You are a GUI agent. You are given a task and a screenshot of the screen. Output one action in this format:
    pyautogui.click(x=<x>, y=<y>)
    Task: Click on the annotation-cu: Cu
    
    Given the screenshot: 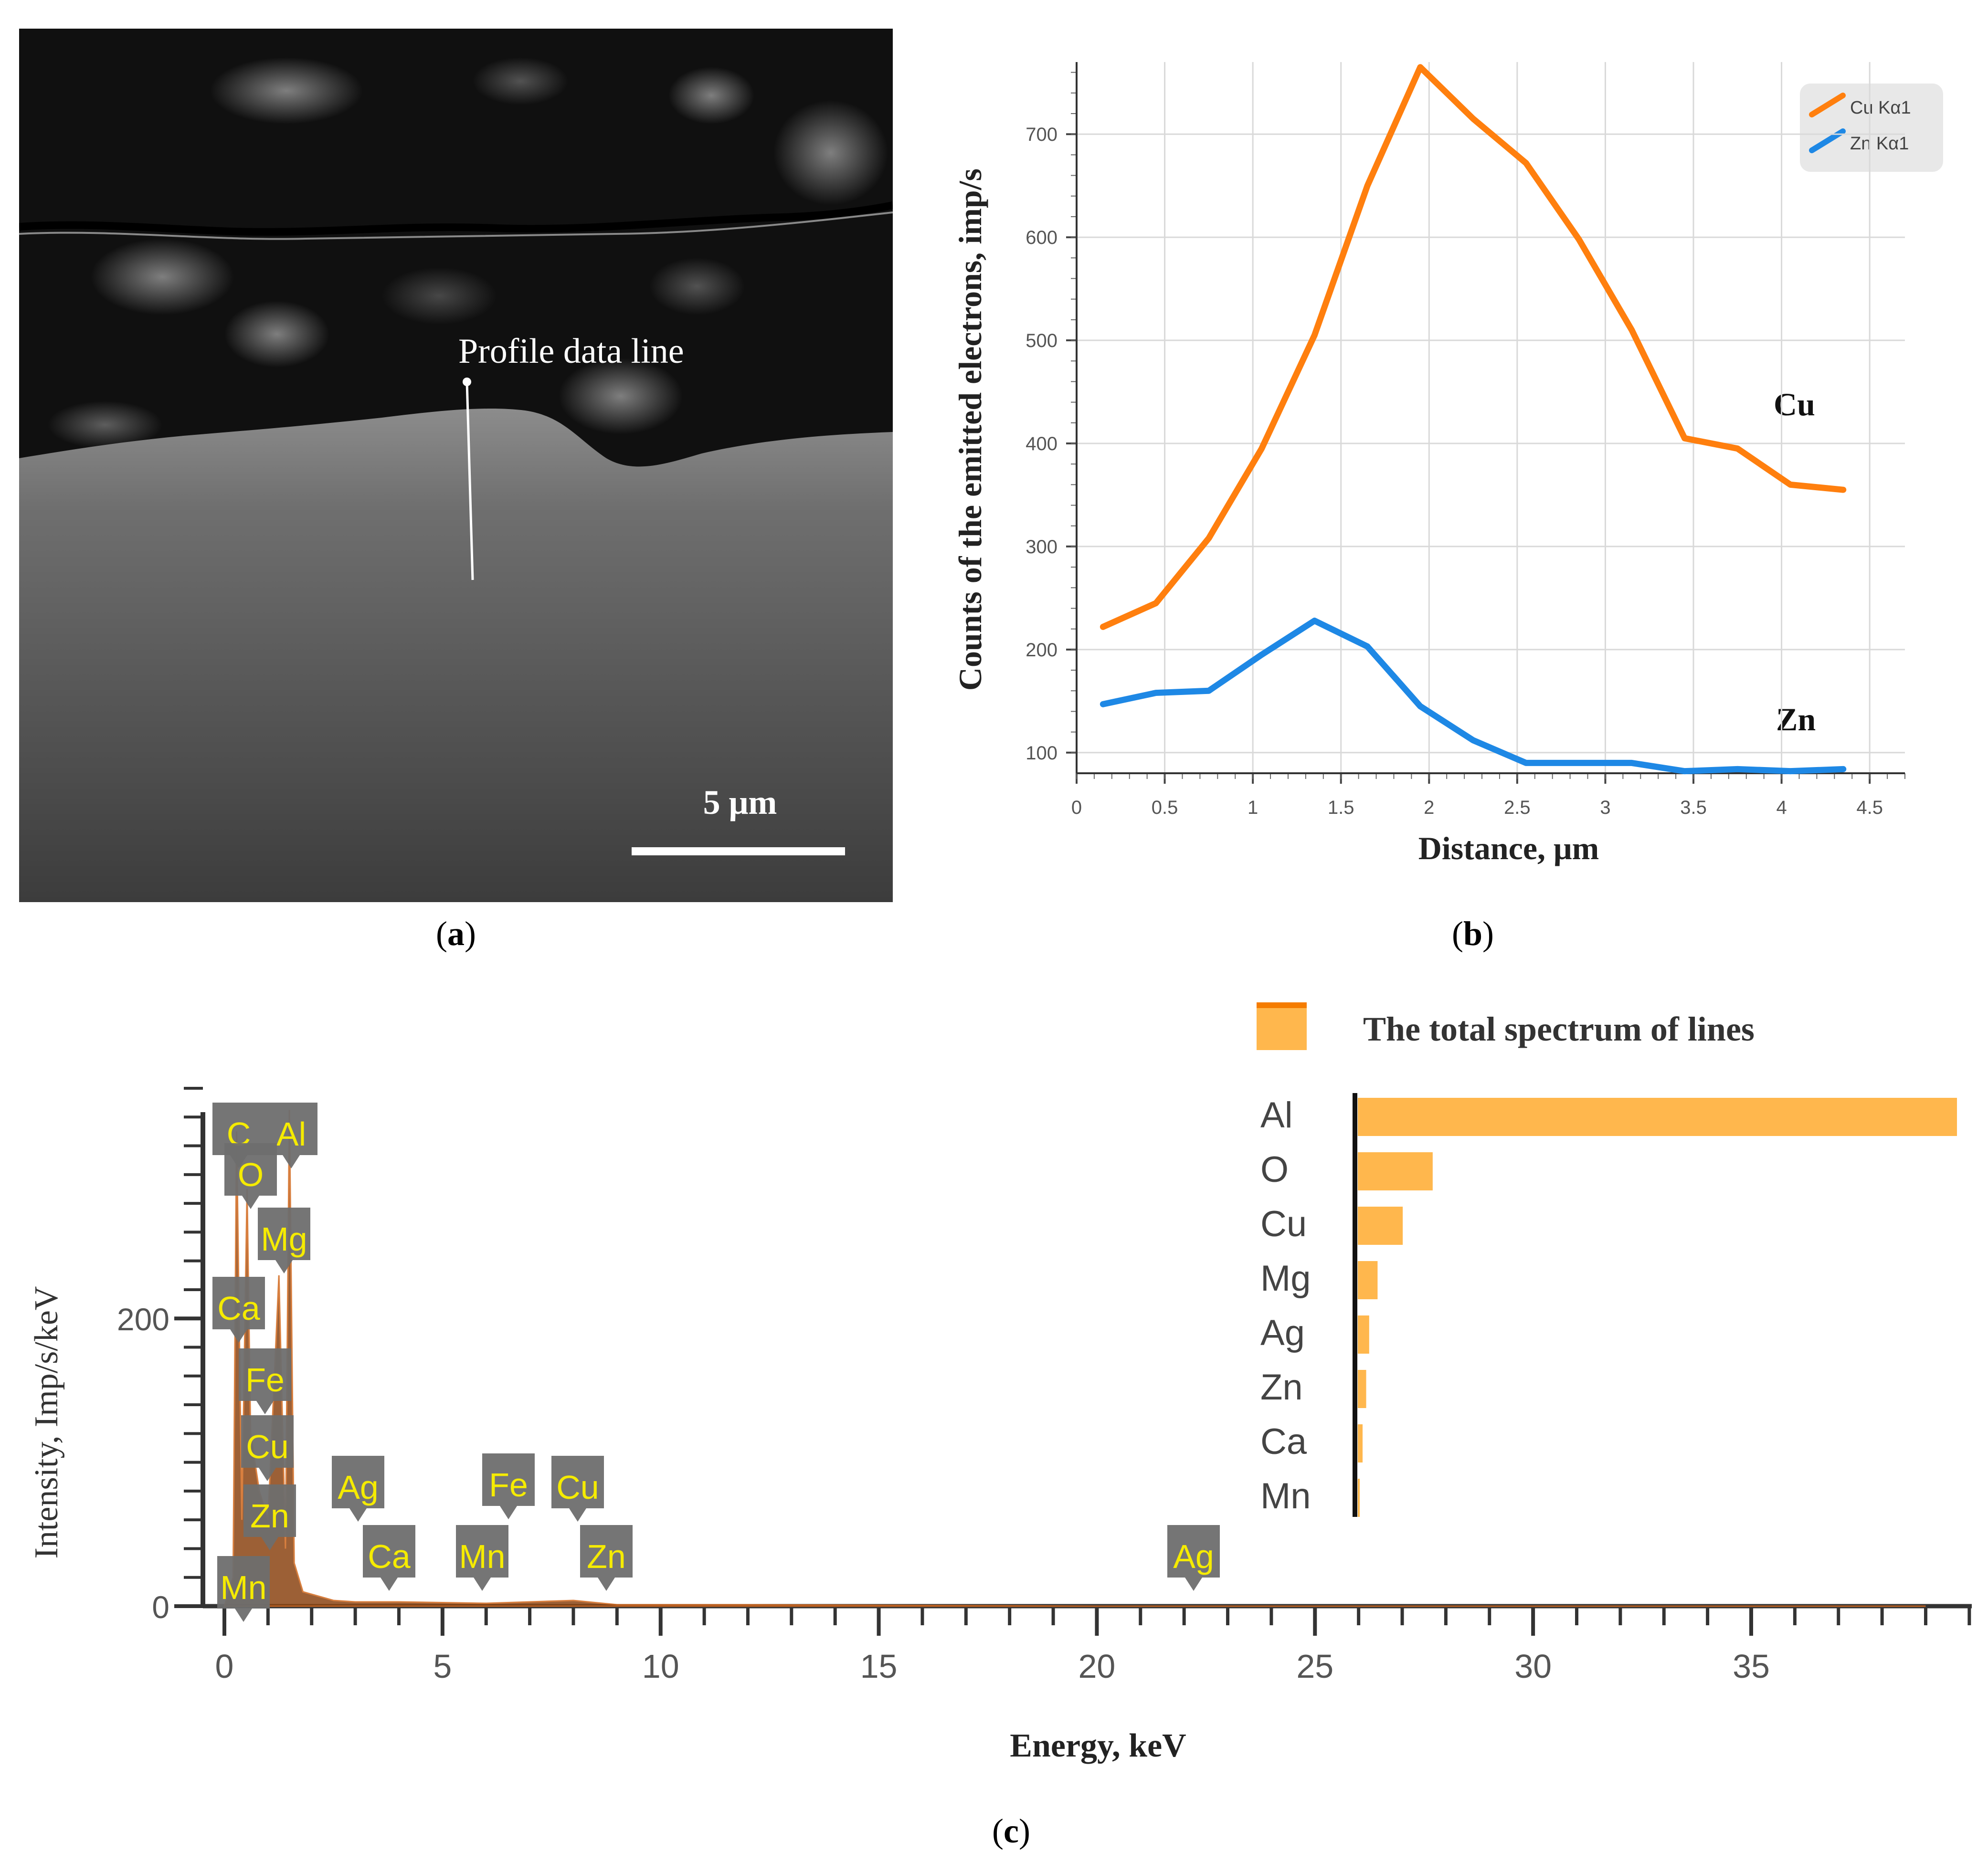 What is the action you would take?
    pyautogui.click(x=1794, y=404)
    